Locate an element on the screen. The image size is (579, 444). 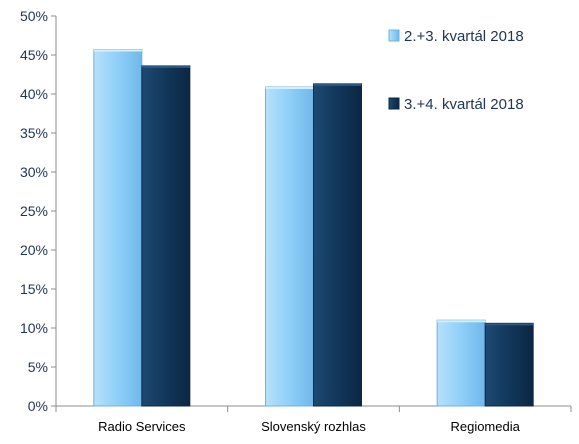
bar-series-1-slovensk-rozhlas is located at coordinates (289, 246).